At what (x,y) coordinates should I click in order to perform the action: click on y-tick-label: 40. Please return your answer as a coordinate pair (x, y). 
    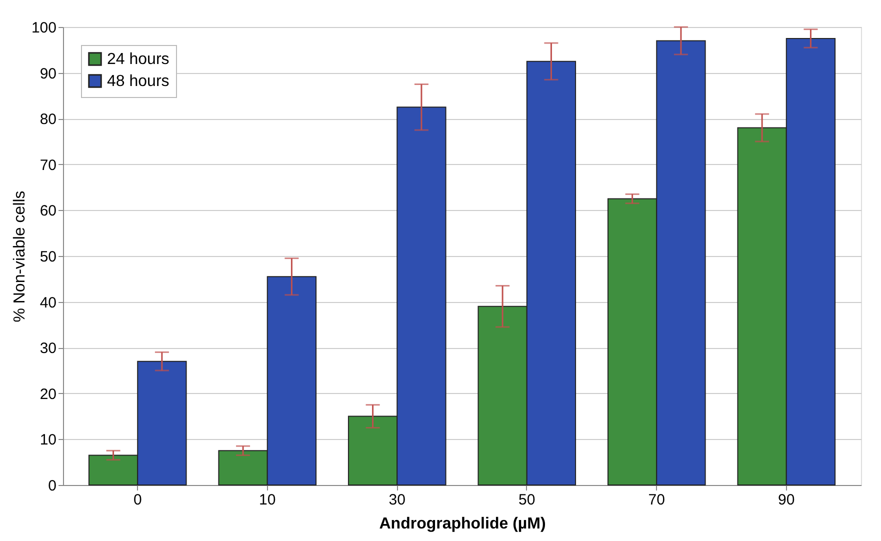
    Looking at the image, I should click on (48, 303).